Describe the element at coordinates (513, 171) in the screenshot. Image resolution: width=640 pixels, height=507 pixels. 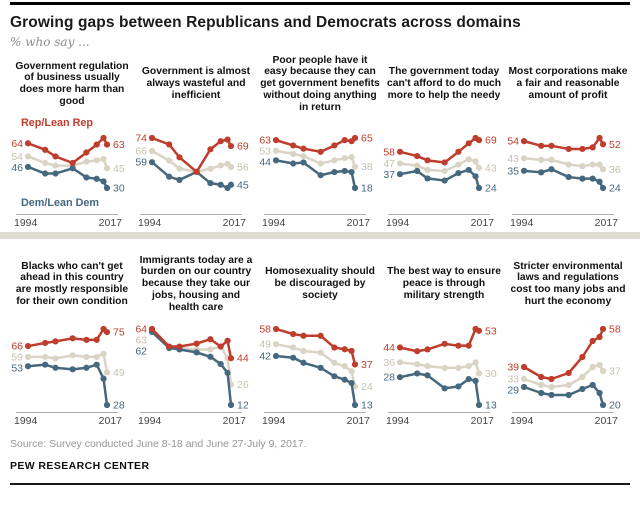
I see `start-value-label-dem: 35` at that location.